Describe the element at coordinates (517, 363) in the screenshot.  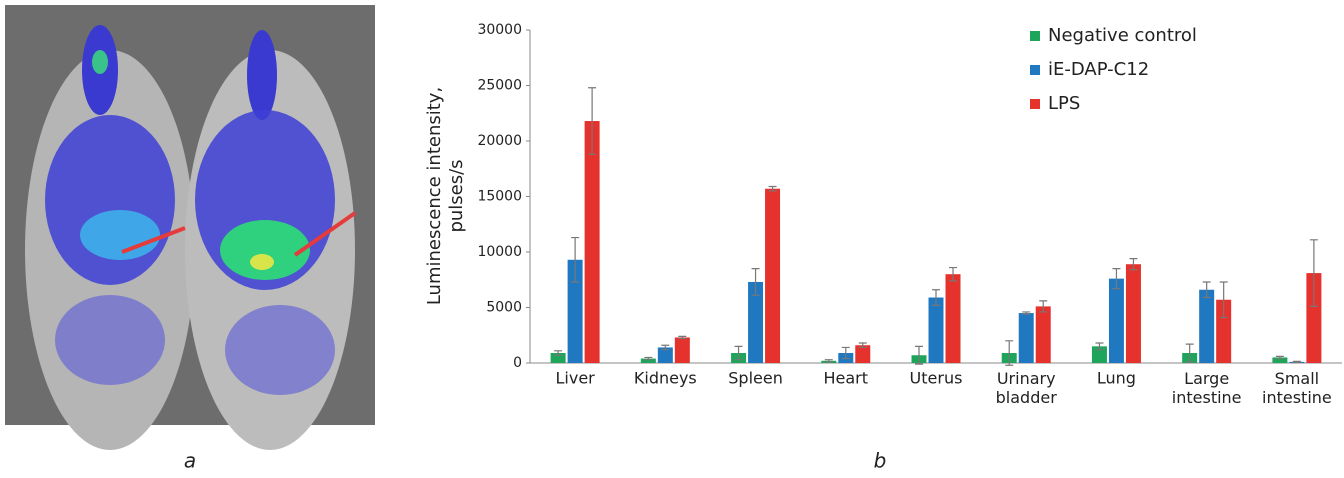
I see `y-tick-label: 0` at that location.